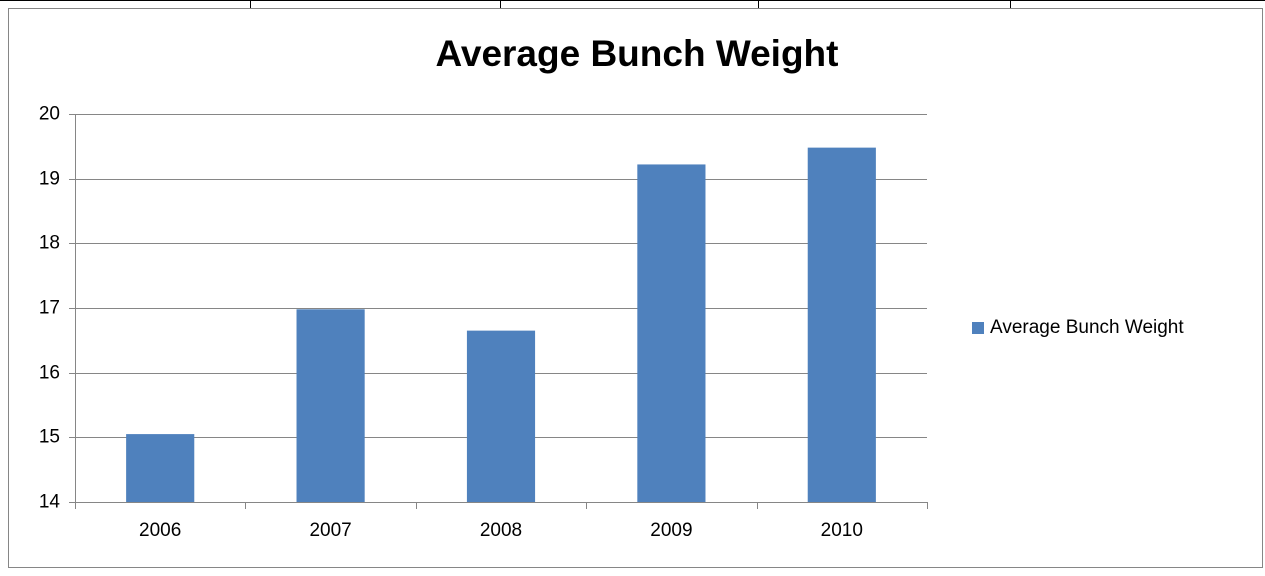  What do you see at coordinates (49, 308) in the screenshot?
I see `y-tick-label: 17` at bounding box center [49, 308].